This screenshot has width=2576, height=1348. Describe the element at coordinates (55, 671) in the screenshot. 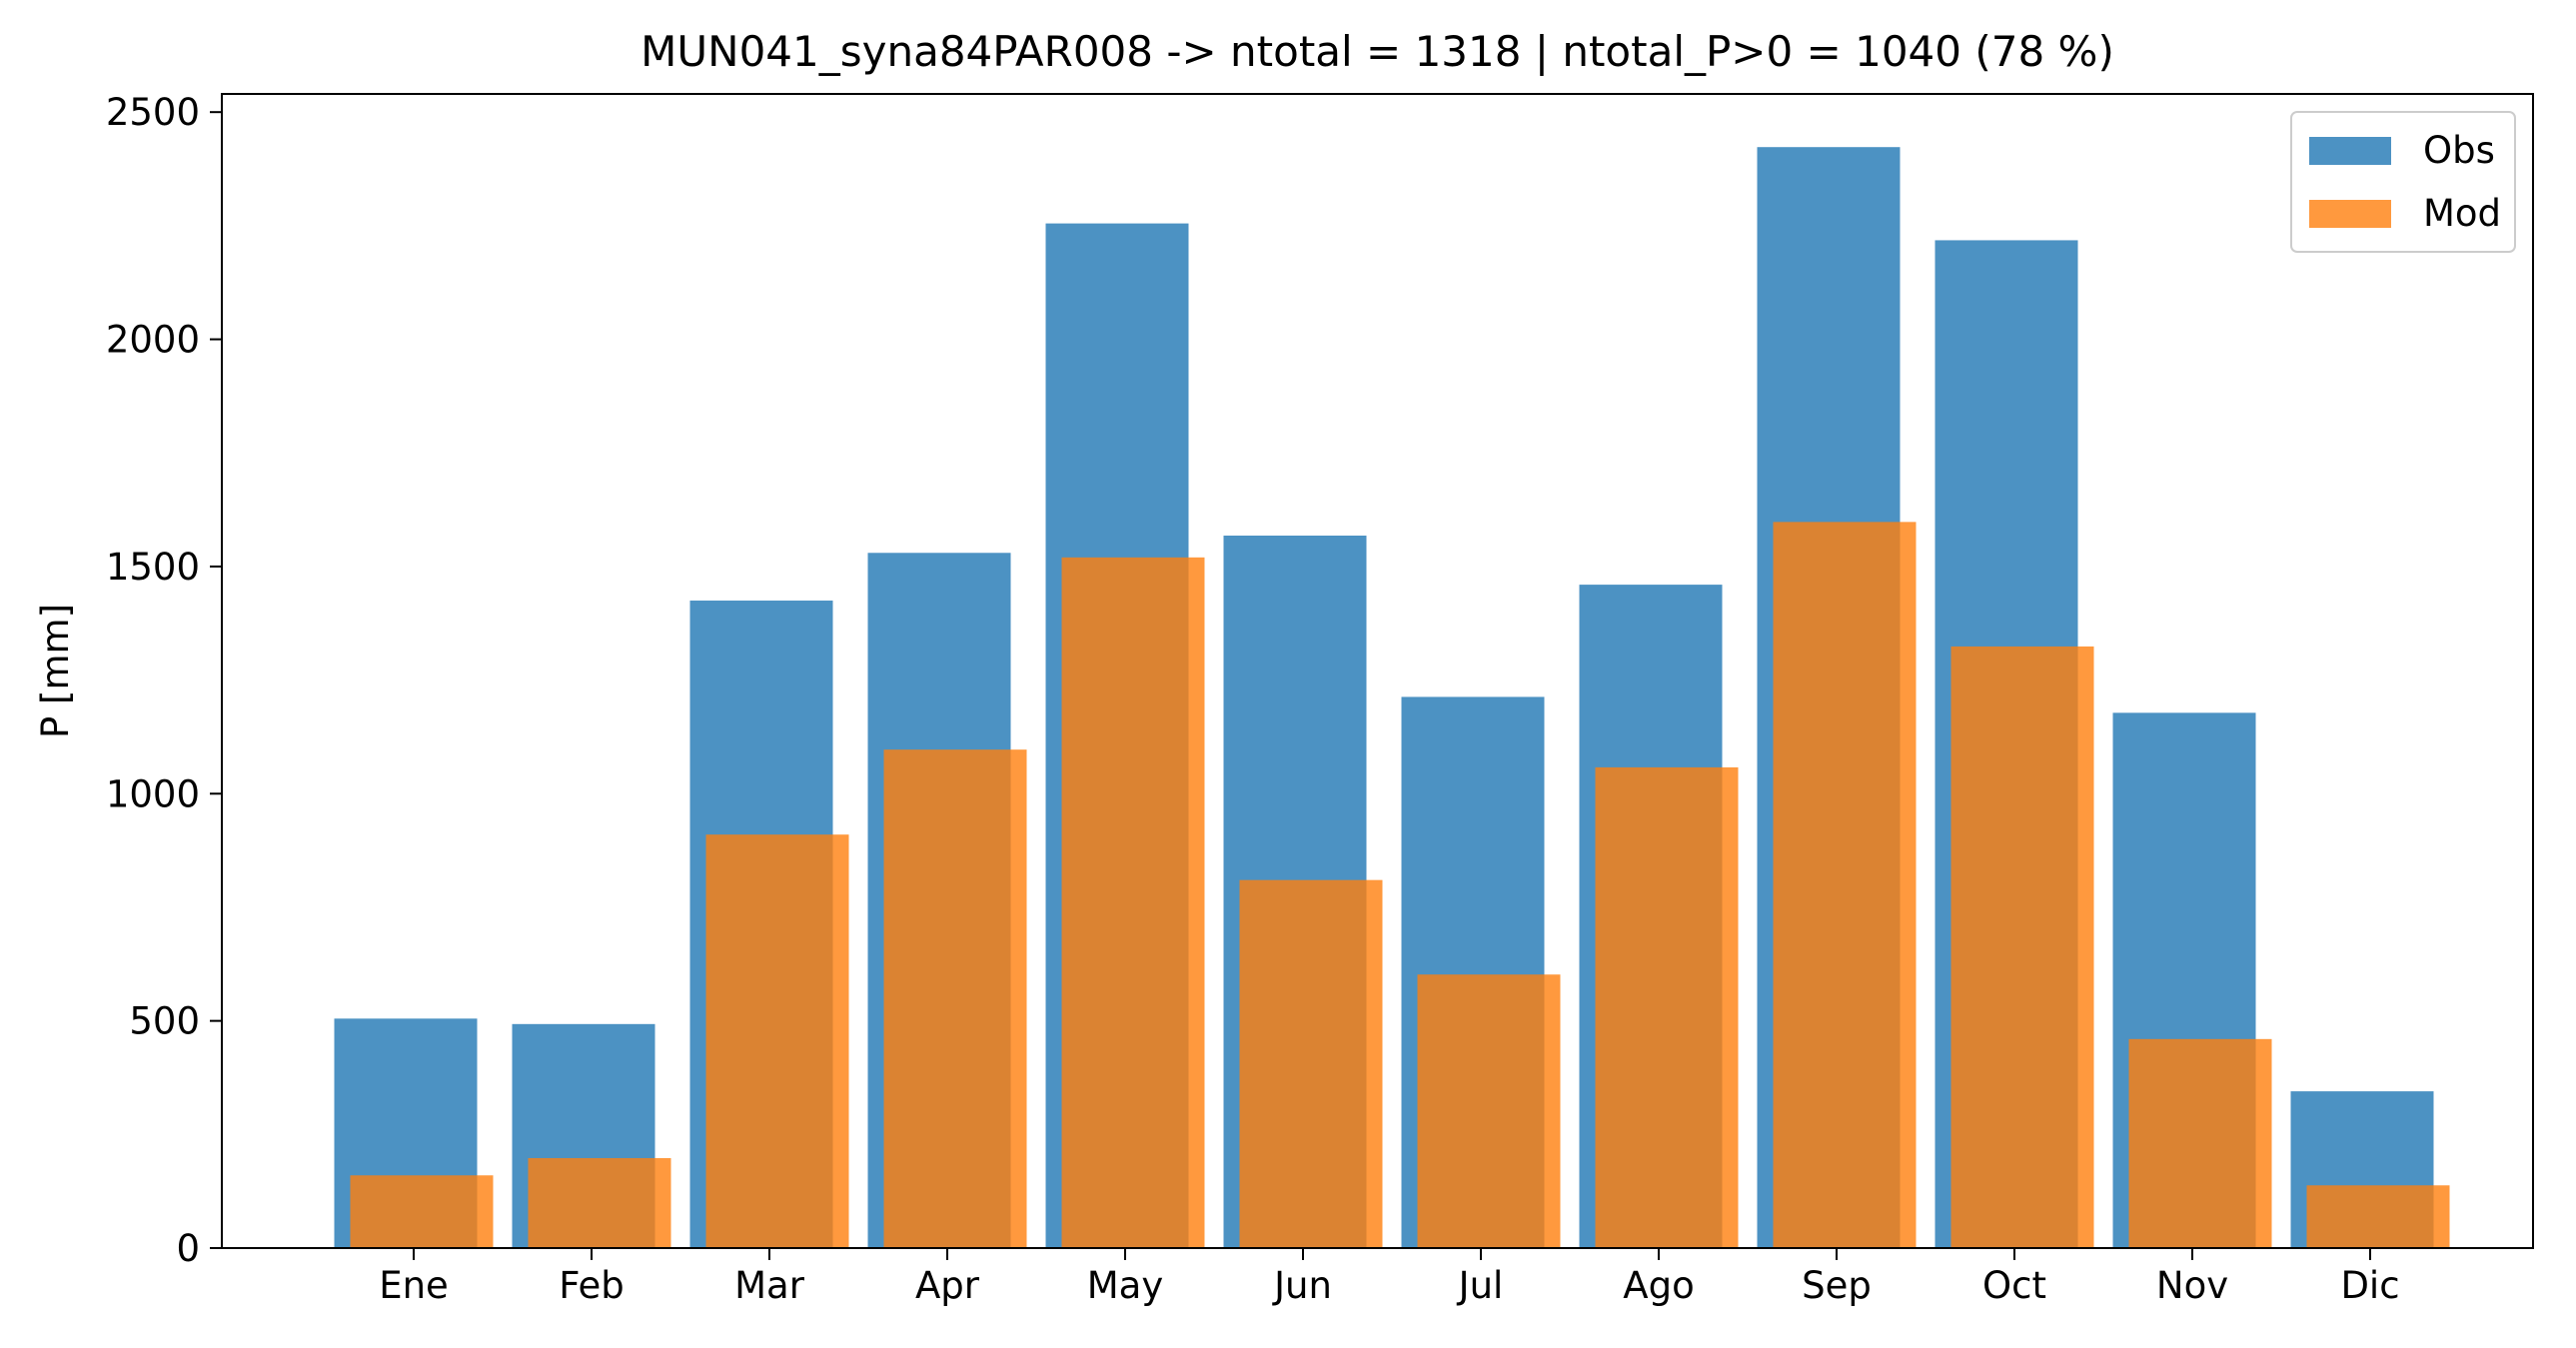

I see `y-axis-label: P [mm]` at that location.